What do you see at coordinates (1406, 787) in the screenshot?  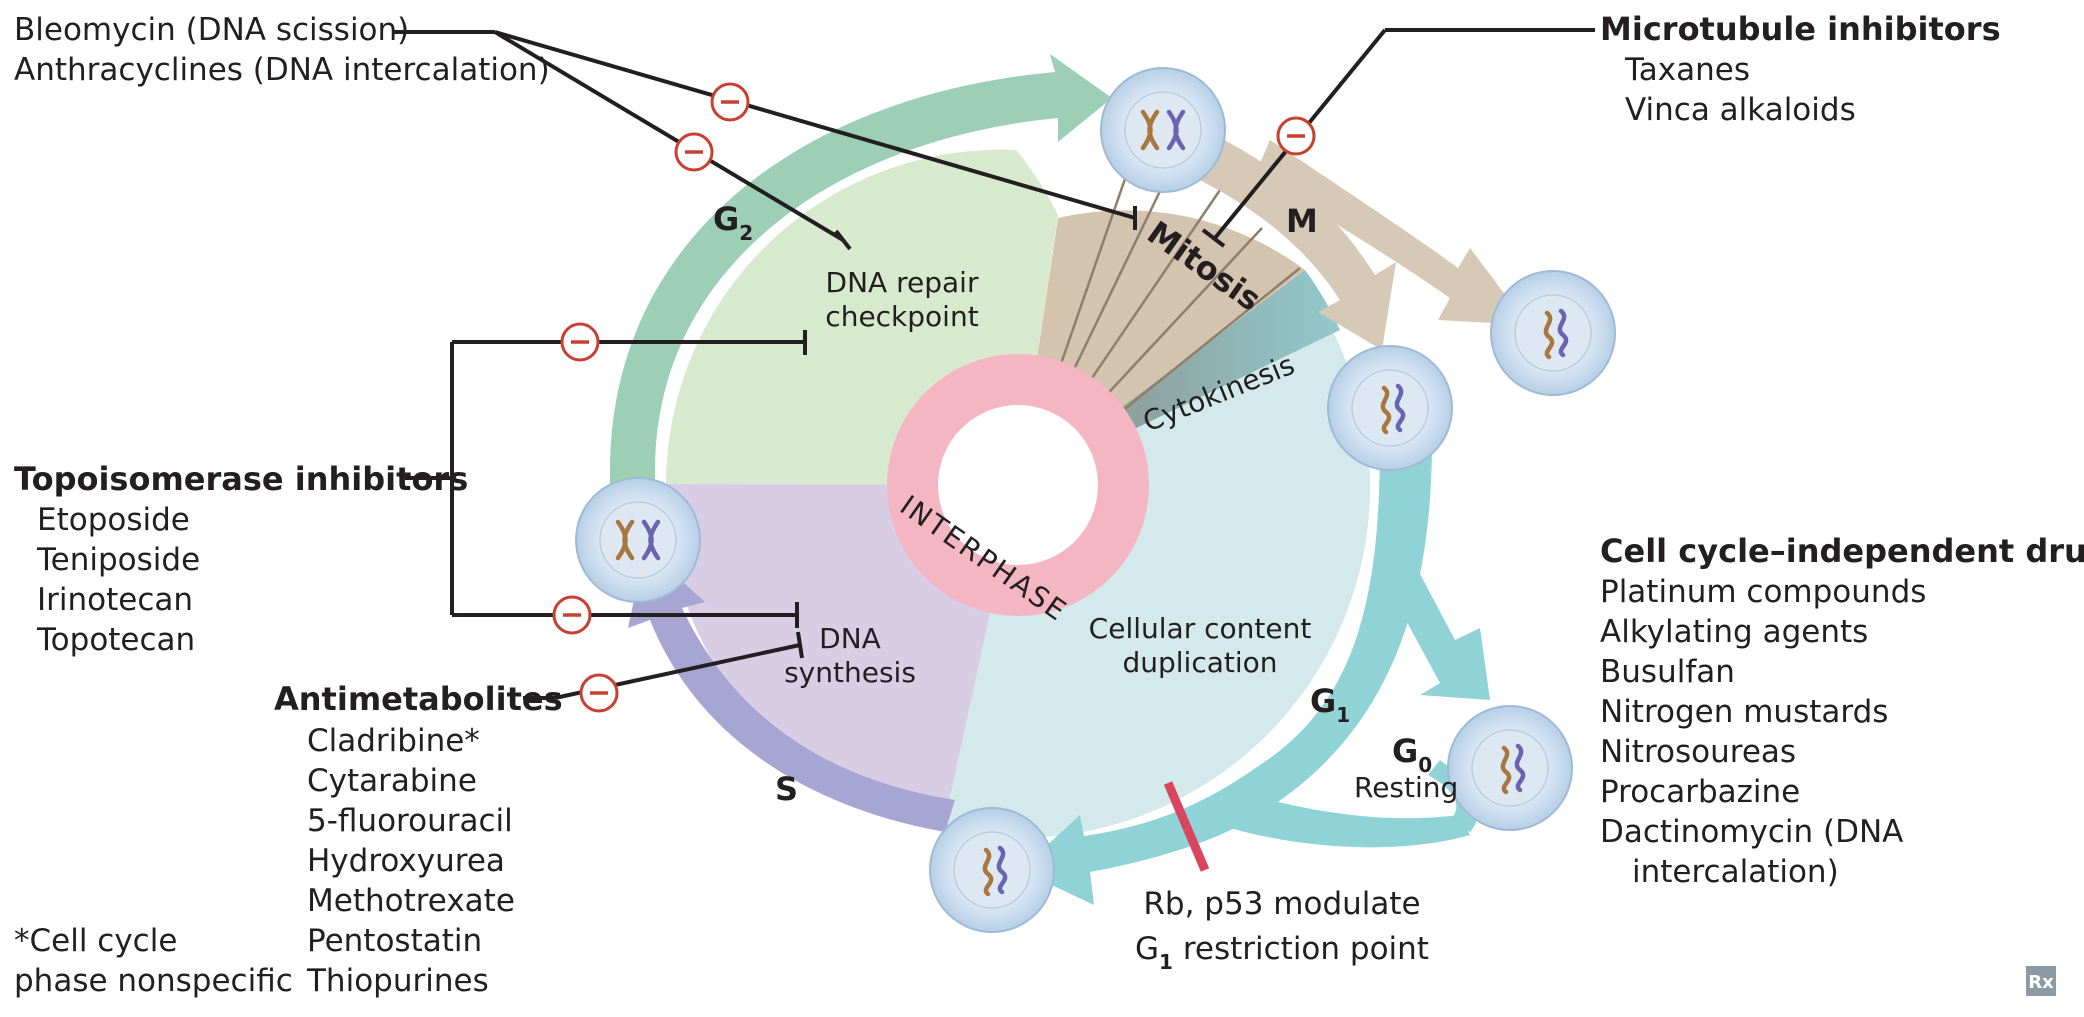 I see `g0-resting-label: Resting` at bounding box center [1406, 787].